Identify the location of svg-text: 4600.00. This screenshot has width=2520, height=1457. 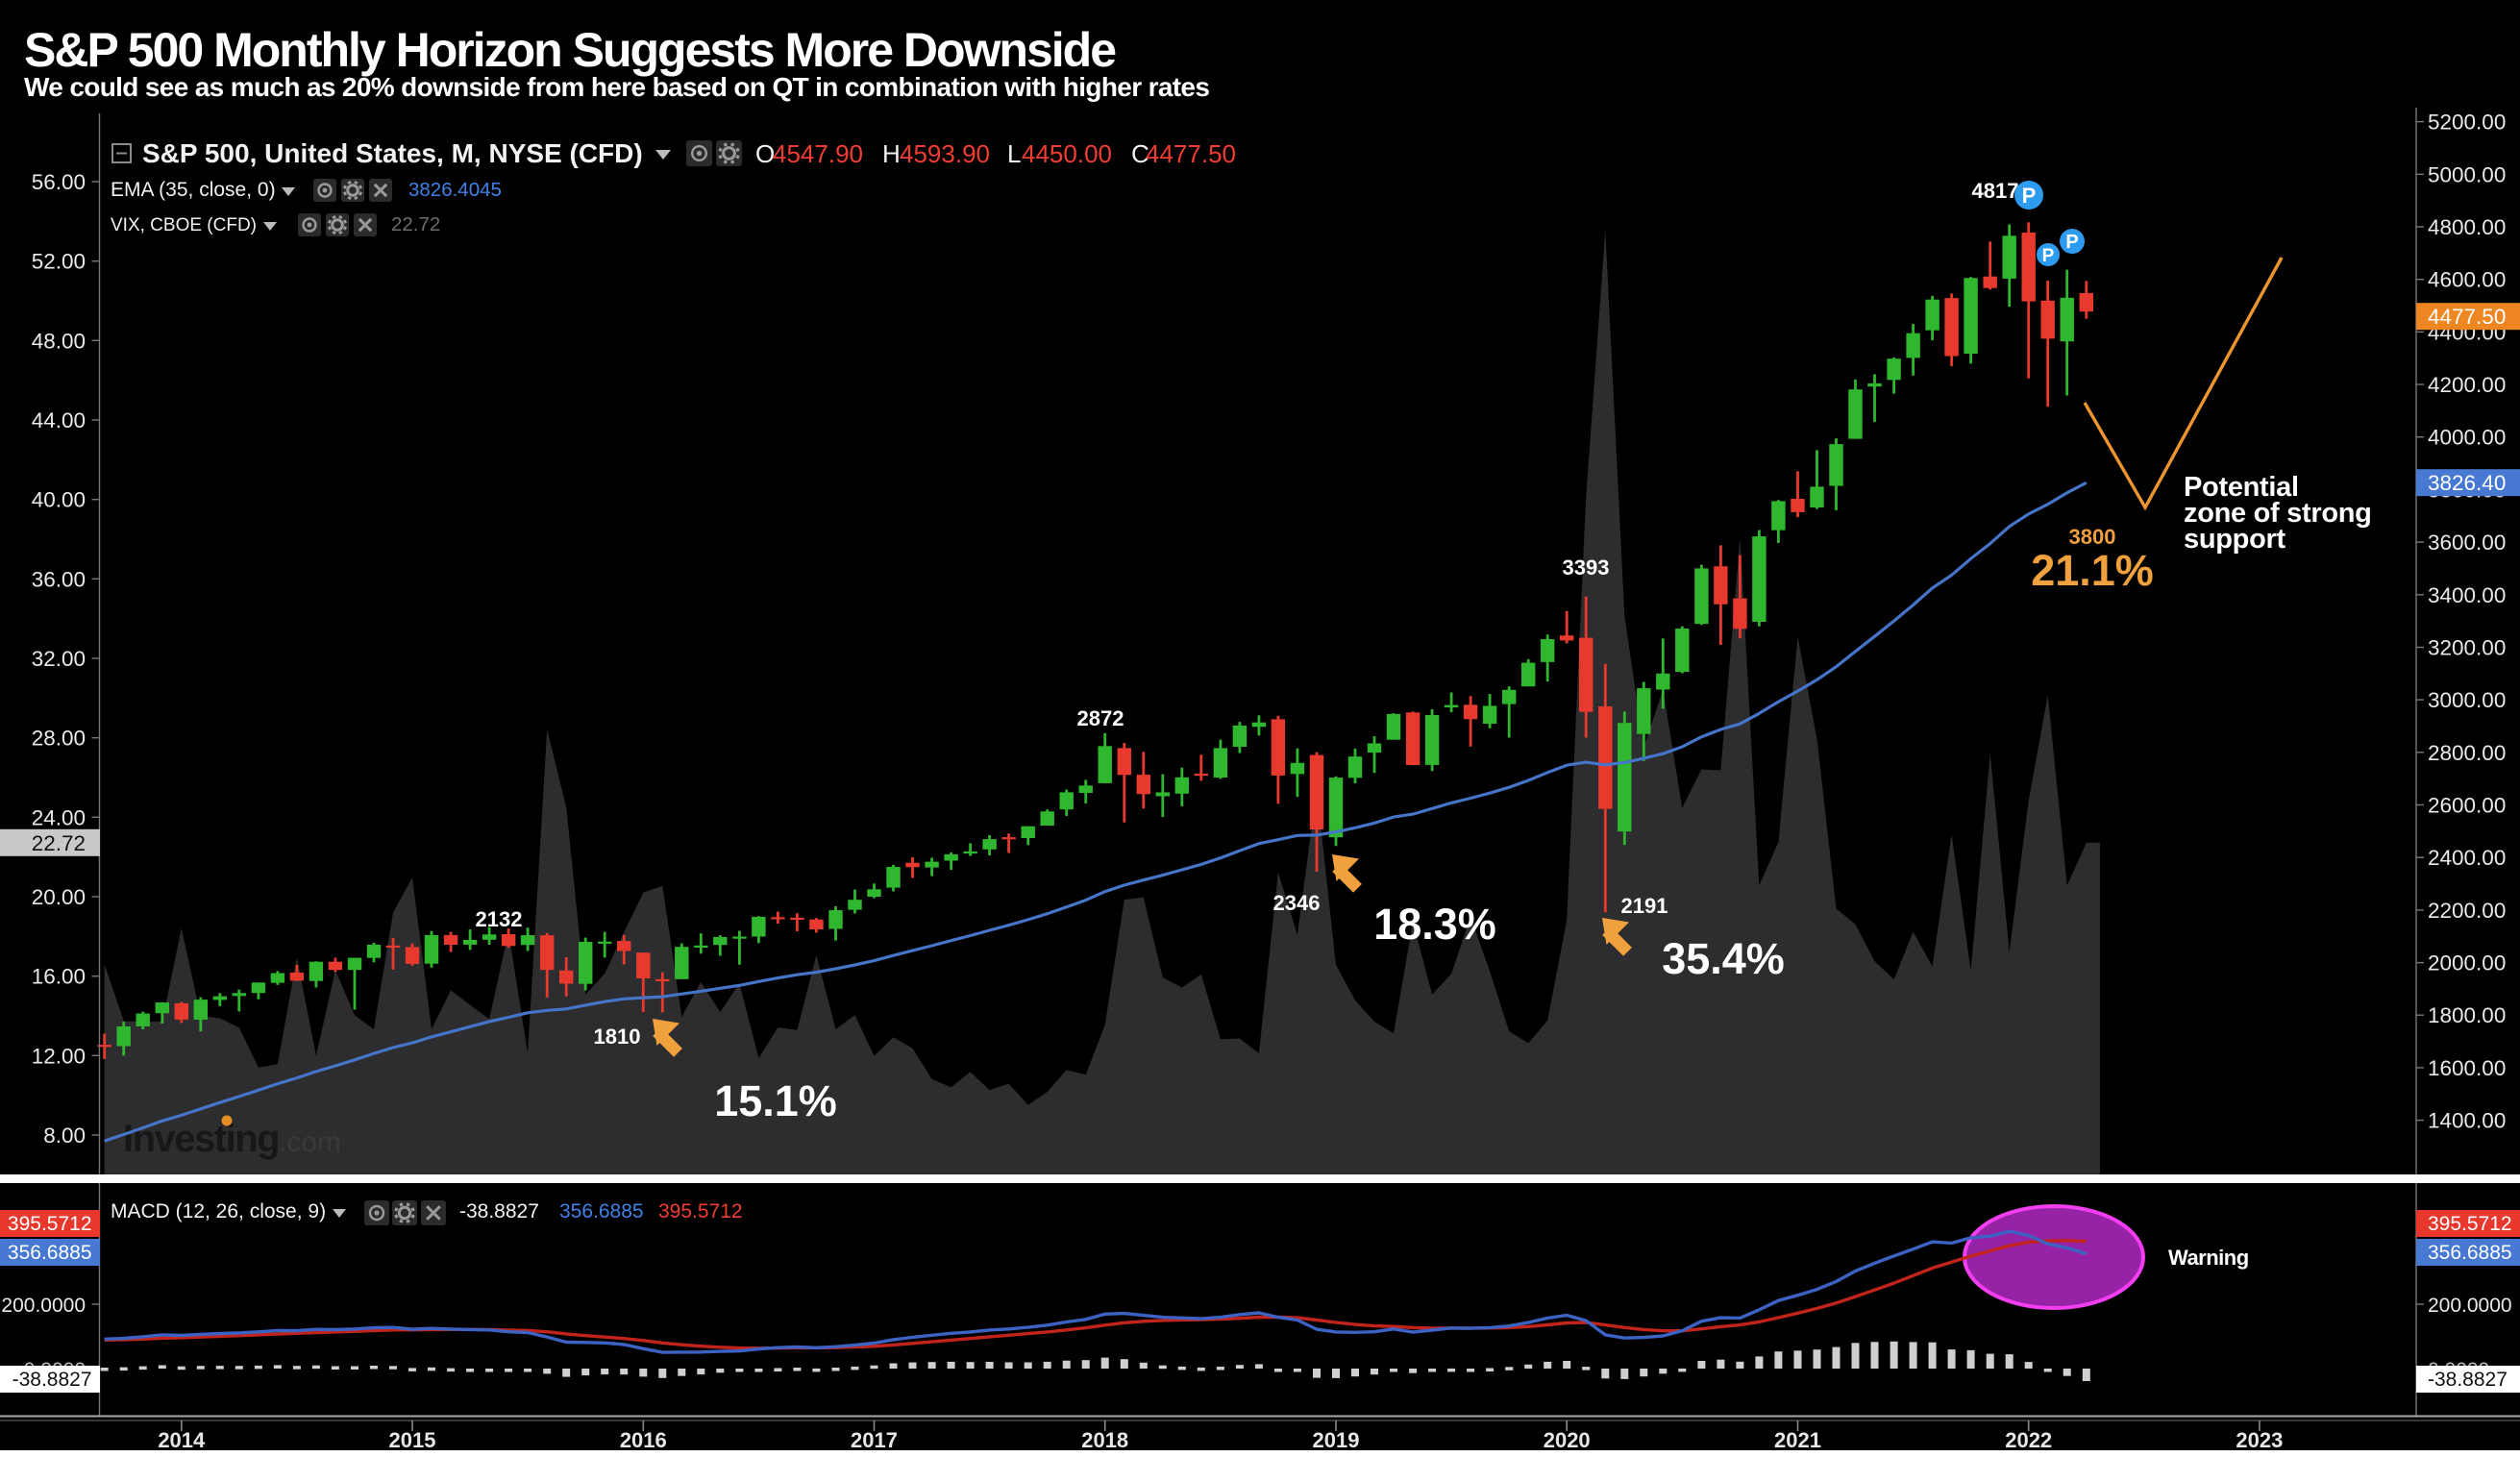
(2467, 280).